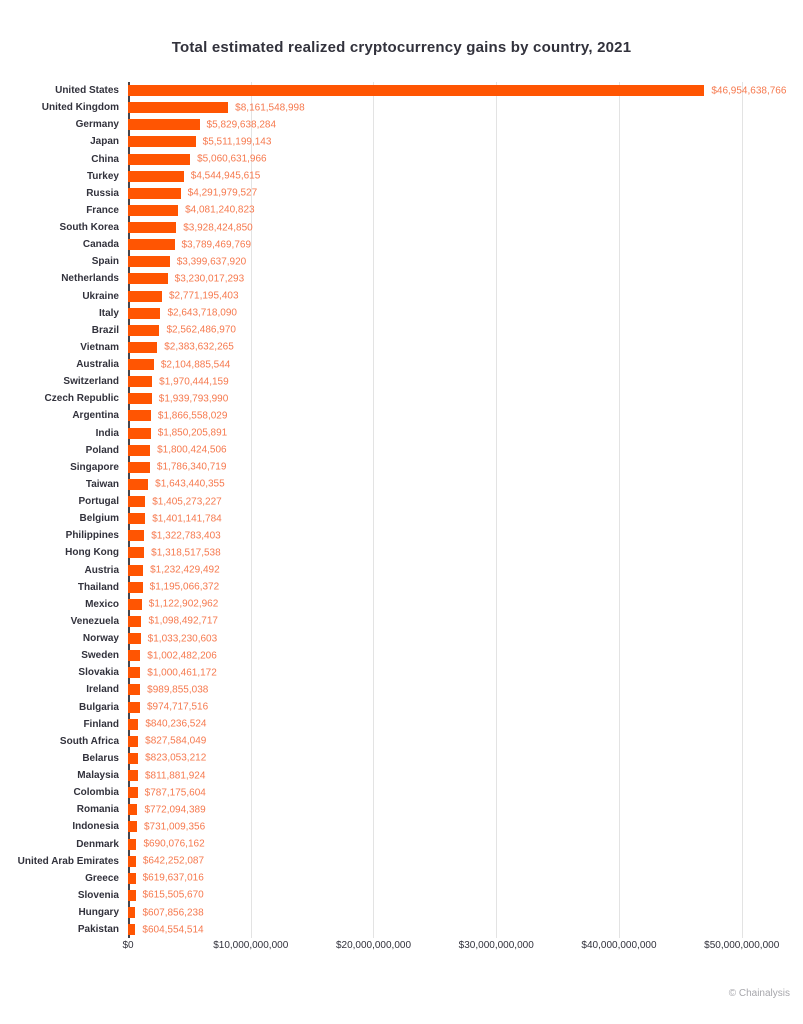 This screenshot has height=1024, width=803. I want to click on bar-track: $787,175,604, so click(454, 793).